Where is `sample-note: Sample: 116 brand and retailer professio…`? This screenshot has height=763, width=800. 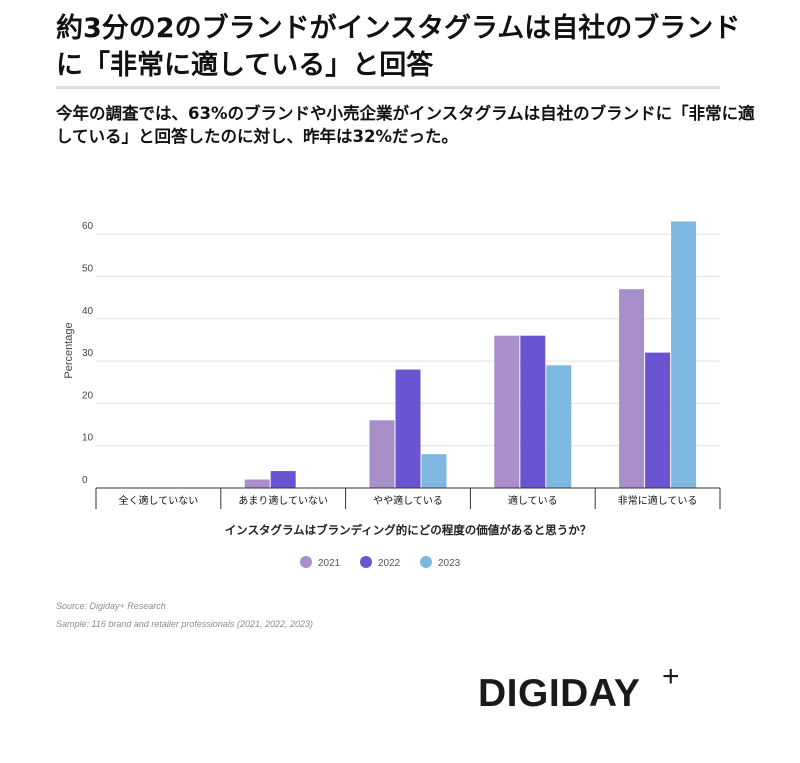
sample-note: Sample: 116 brand and retailer professio… is located at coordinates (185, 624).